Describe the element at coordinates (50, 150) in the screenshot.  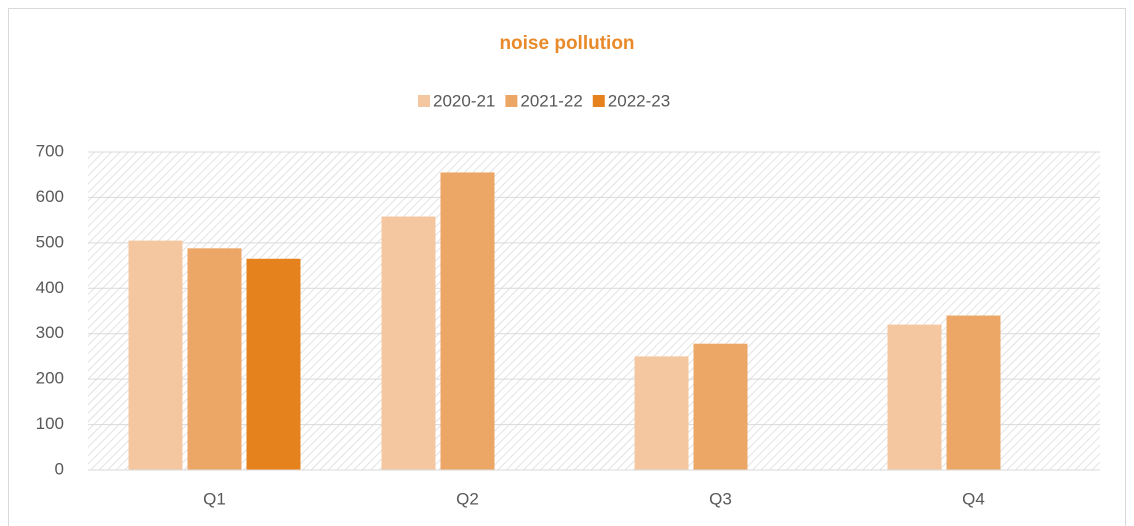
I see `y-tick-label: 700` at that location.